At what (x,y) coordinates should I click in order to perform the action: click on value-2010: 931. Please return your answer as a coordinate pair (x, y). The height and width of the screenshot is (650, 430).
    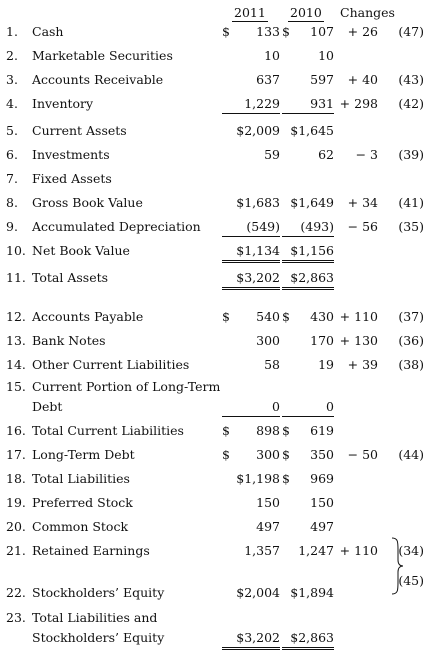
    Looking at the image, I should click on (308, 105).